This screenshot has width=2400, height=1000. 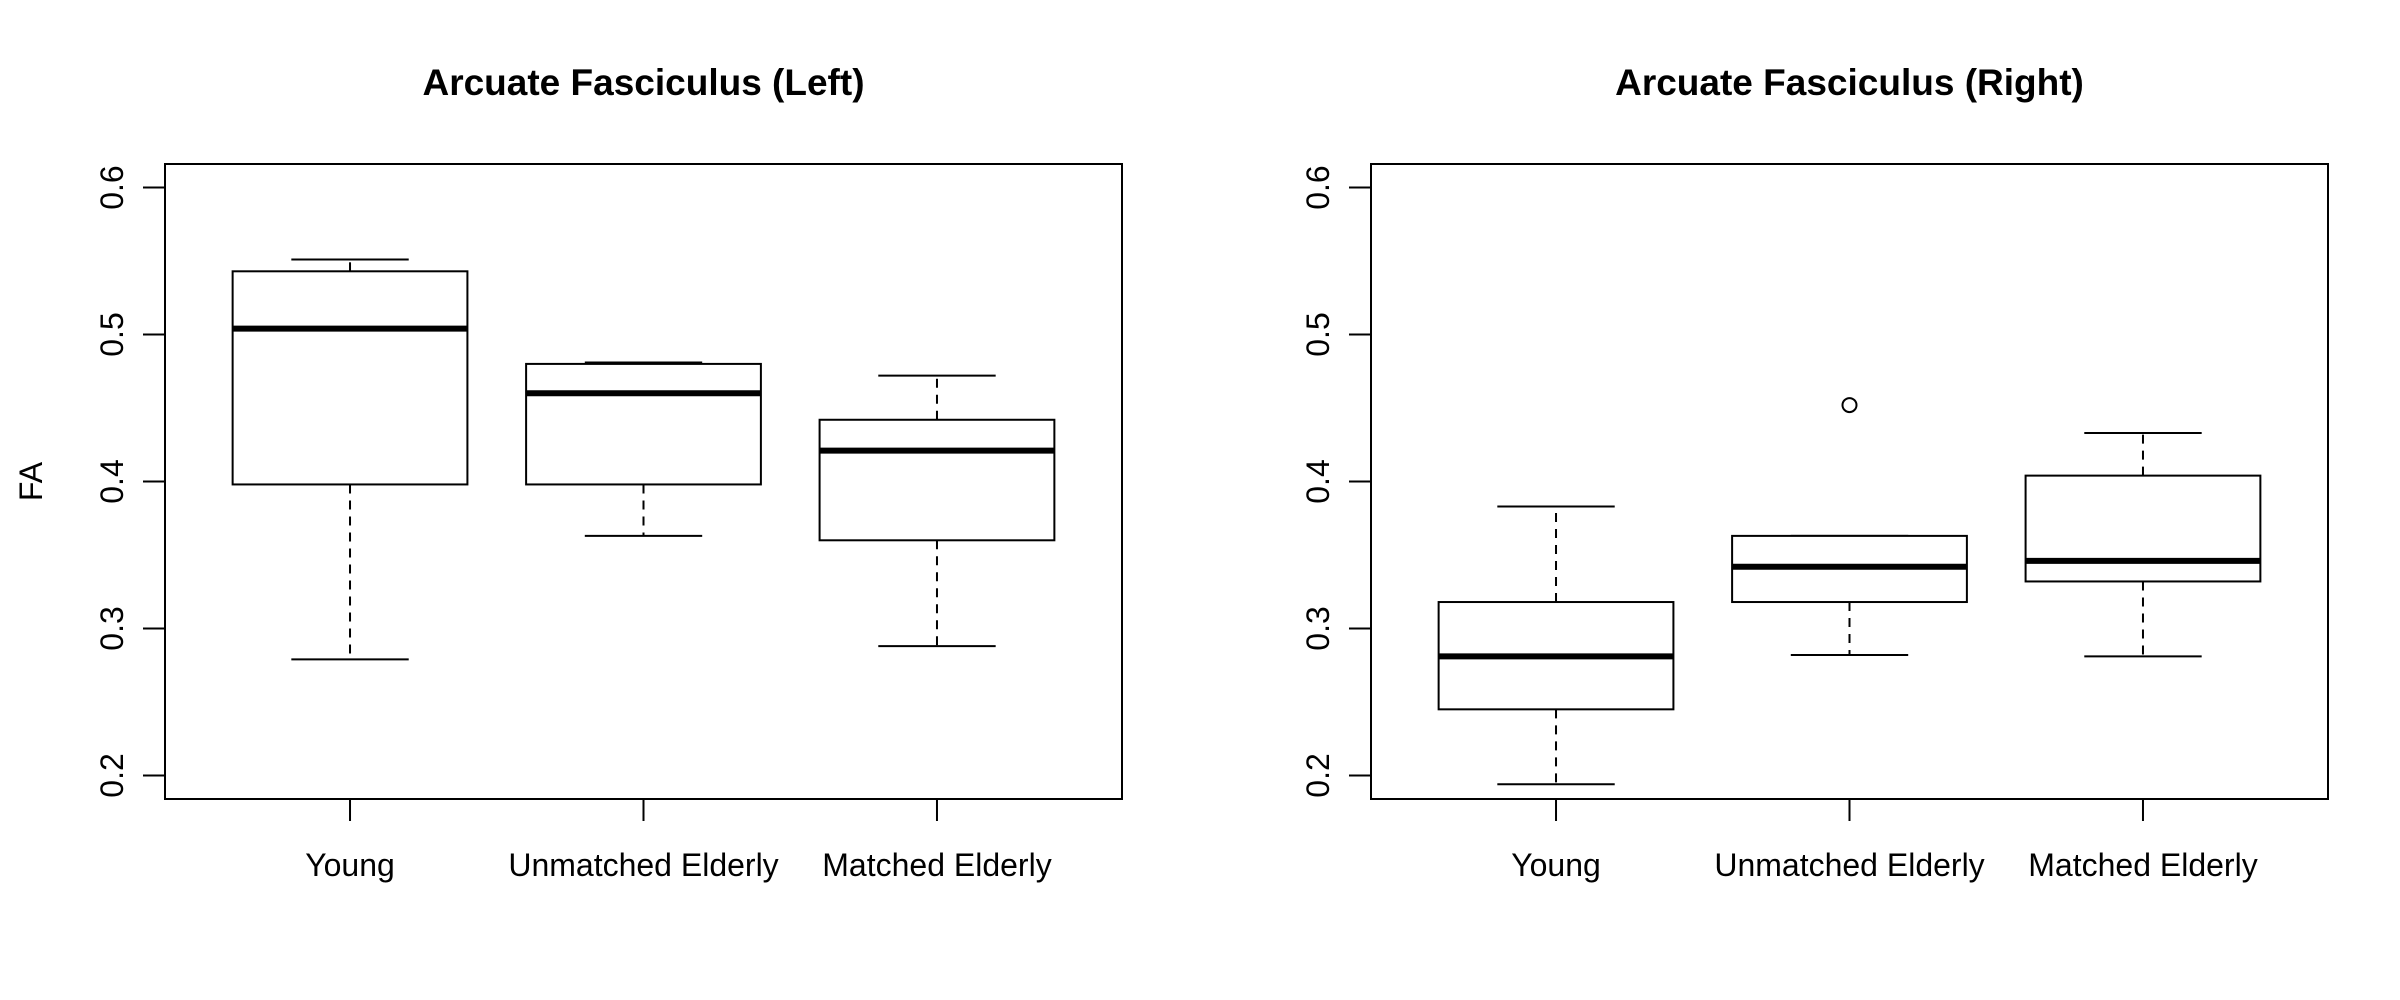 I want to click on outlier-point, so click(x=1849, y=405).